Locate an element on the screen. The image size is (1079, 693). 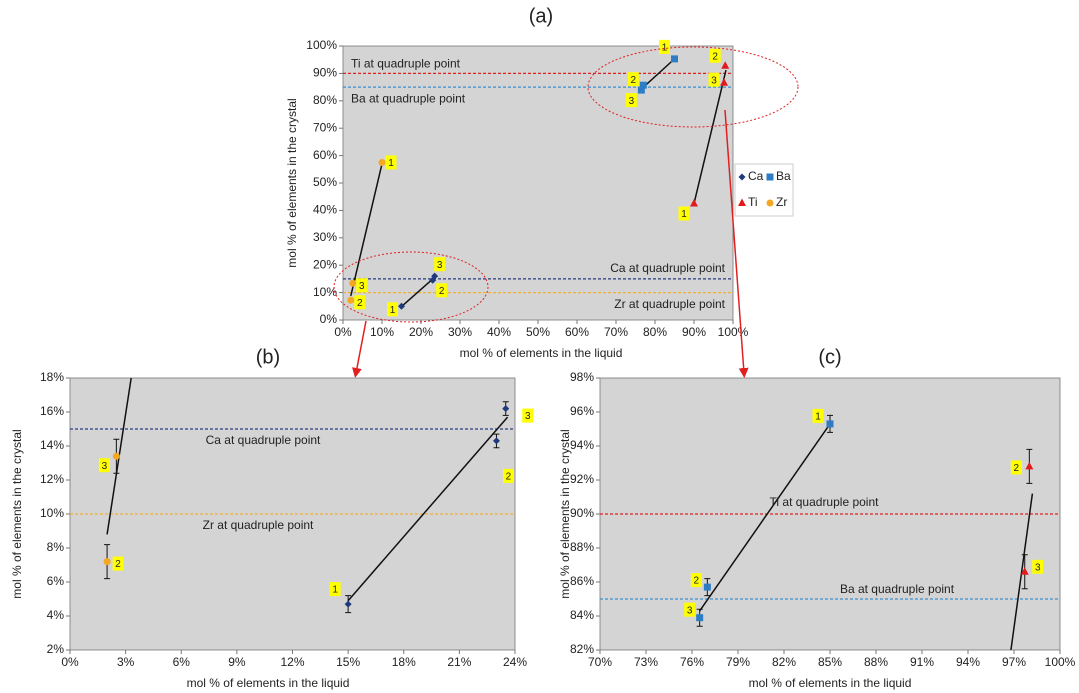
y-tick-label: 82% is located at coordinates (582, 649).